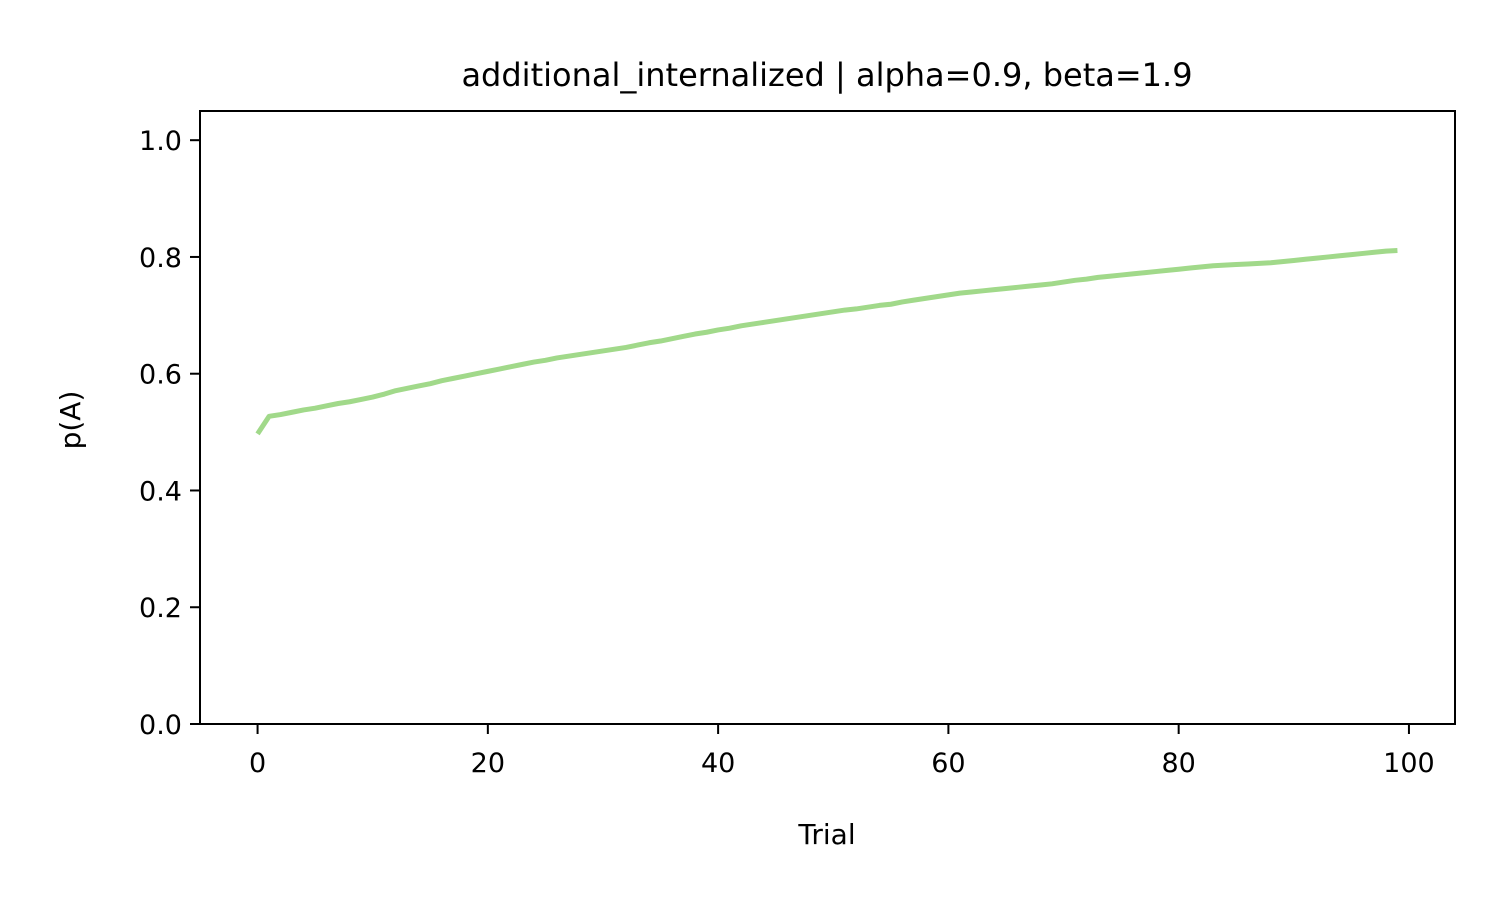 The image size is (1500, 904). I want to click on x-tick-label: 0, so click(257, 763).